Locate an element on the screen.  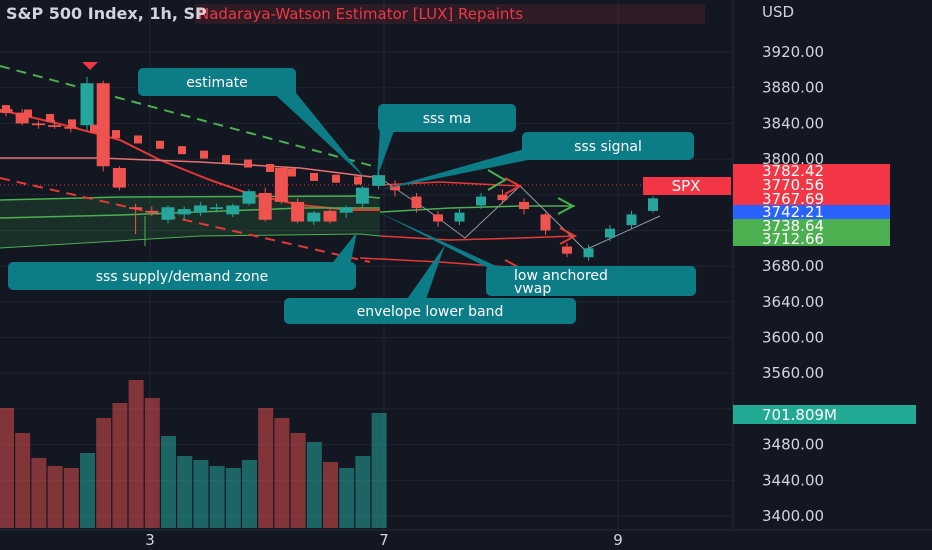
envelope-upper-dash is located at coordinates (190, 117).